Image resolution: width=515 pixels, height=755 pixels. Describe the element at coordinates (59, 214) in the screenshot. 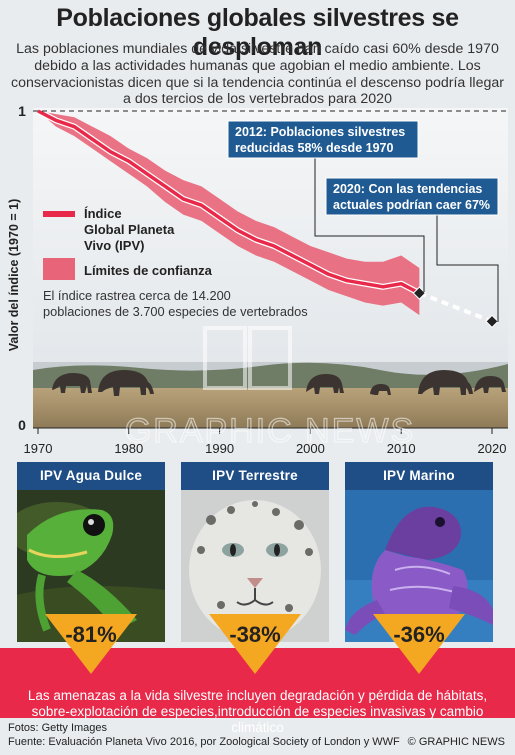

I see `legend-swatch-line` at that location.